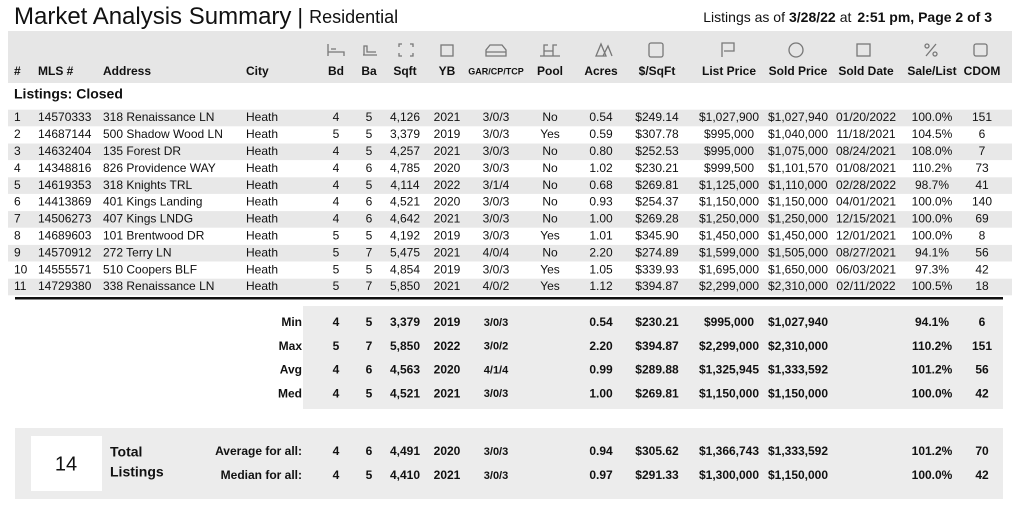 The width and height of the screenshot is (1024, 524). I want to click on cell: 12/01/2021, so click(866, 235).